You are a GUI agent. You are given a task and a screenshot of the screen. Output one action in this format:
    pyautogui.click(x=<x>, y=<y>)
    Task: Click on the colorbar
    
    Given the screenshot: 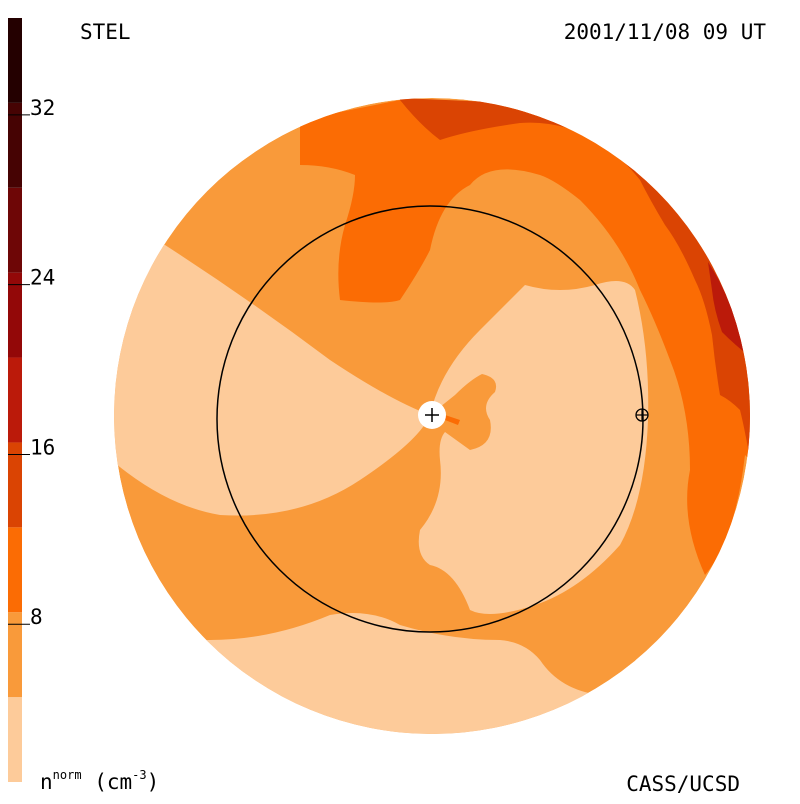 What is the action you would take?
    pyautogui.click(x=15, y=400)
    